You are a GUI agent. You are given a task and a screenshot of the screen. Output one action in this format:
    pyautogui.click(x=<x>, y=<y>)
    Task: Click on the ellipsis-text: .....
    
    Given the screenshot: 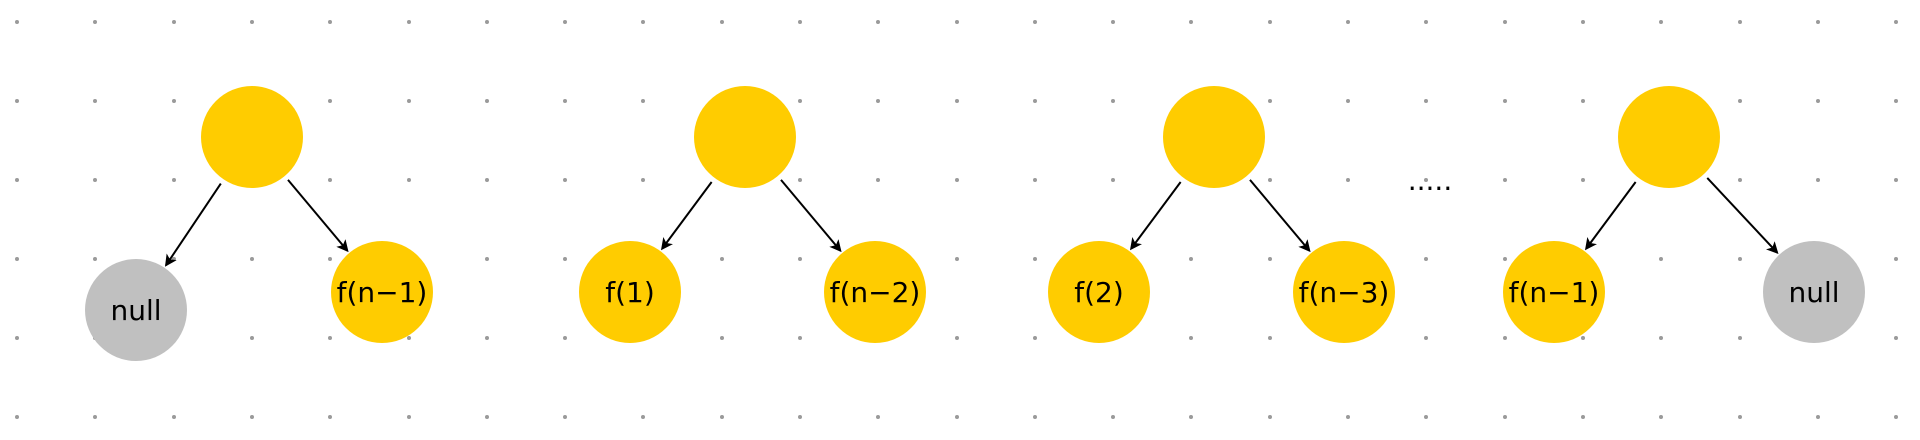 What is the action you would take?
    pyautogui.click(x=1430, y=180)
    